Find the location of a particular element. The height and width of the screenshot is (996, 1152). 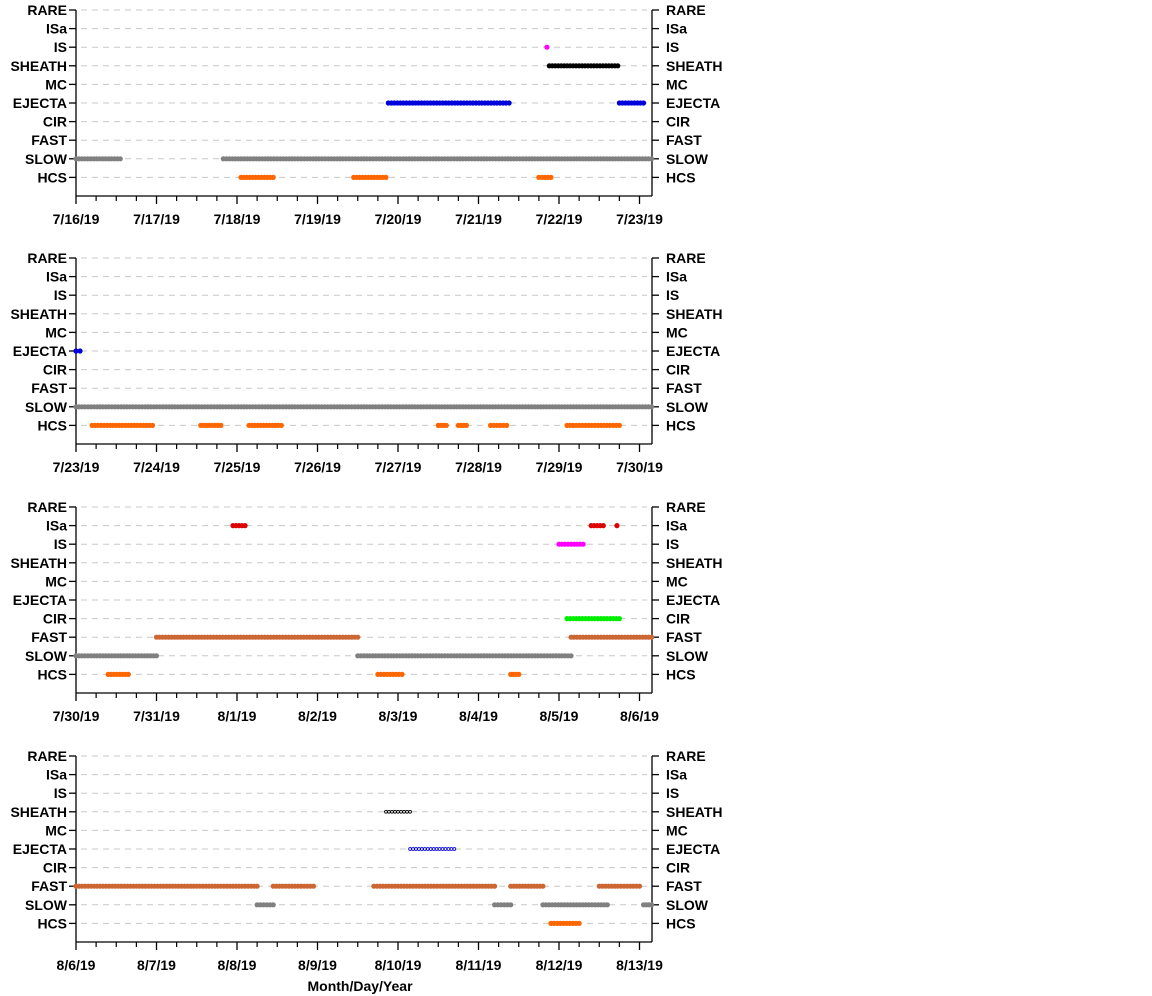

x-tick-label: 8/5/19 is located at coordinates (559, 716).